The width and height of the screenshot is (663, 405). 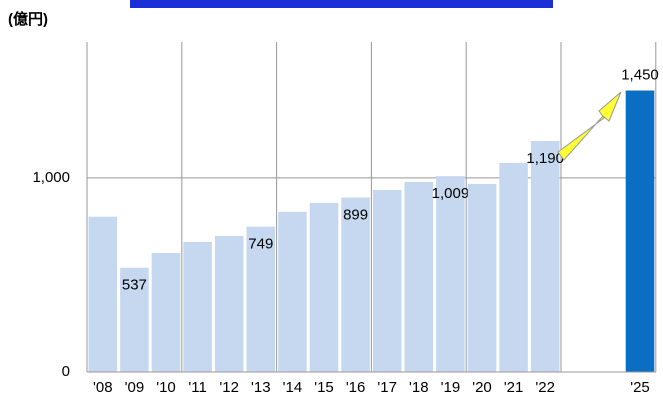 What do you see at coordinates (419, 387) in the screenshot?
I see `x-tick-label: '18` at bounding box center [419, 387].